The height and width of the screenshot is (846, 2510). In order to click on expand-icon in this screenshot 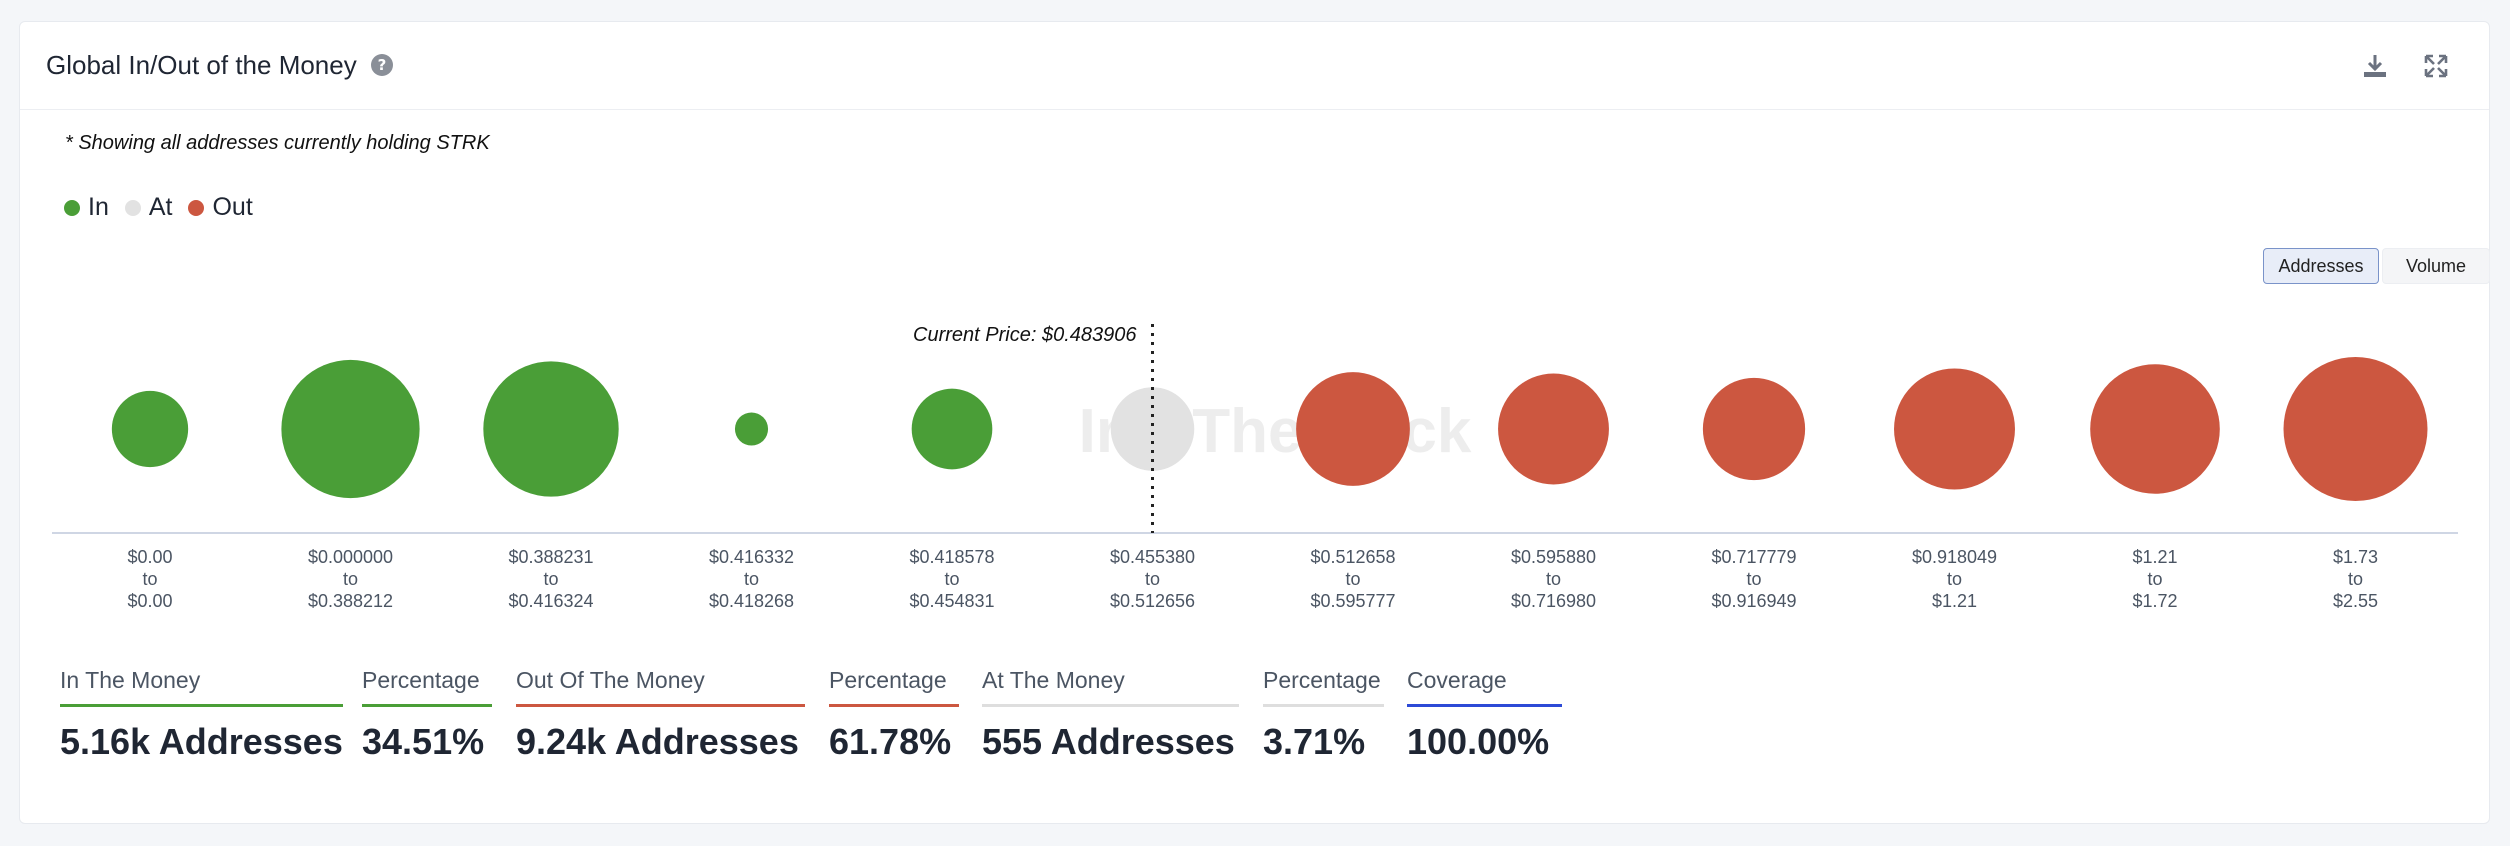, I will do `click(2436, 66)`.